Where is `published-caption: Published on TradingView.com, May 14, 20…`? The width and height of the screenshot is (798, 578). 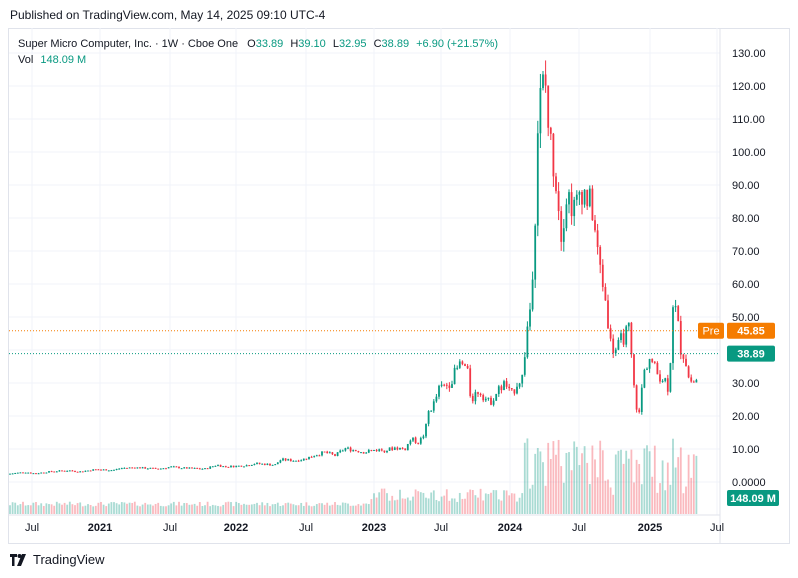 published-caption: Published on TradingView.com, May 14, 20… is located at coordinates (168, 15).